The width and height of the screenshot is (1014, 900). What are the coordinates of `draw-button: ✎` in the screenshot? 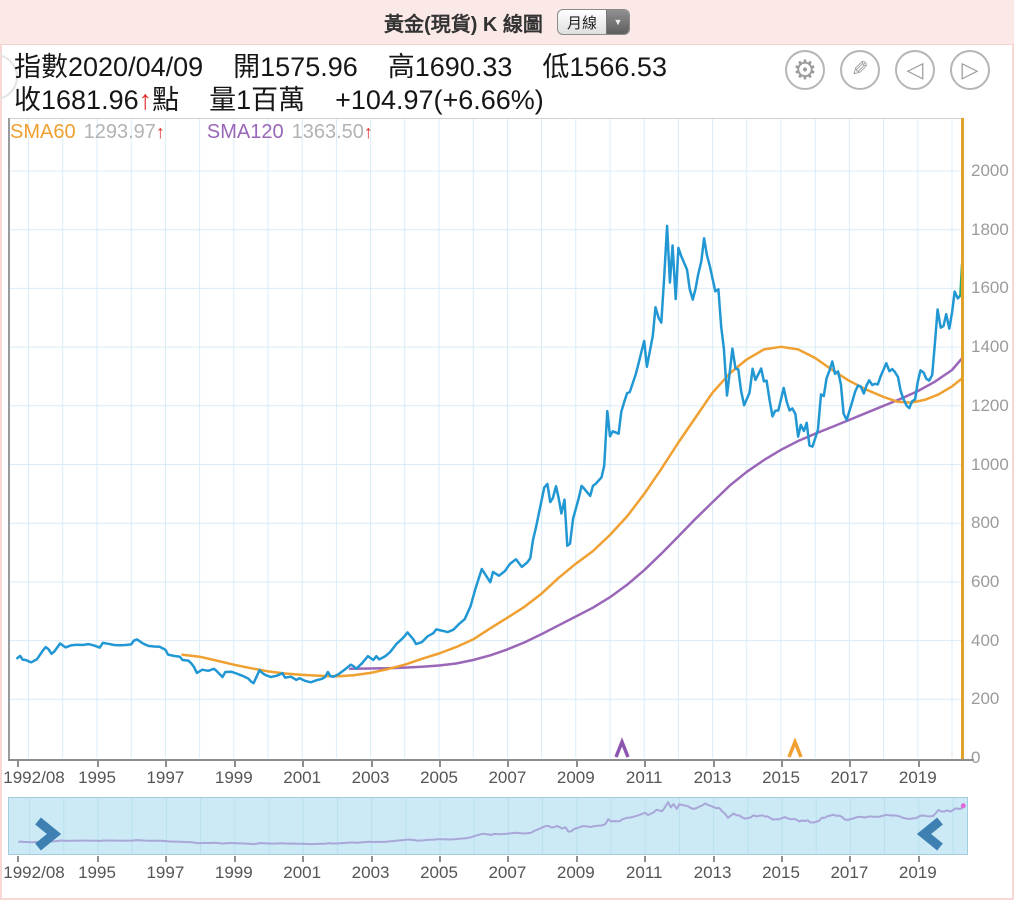 It's located at (860, 70).